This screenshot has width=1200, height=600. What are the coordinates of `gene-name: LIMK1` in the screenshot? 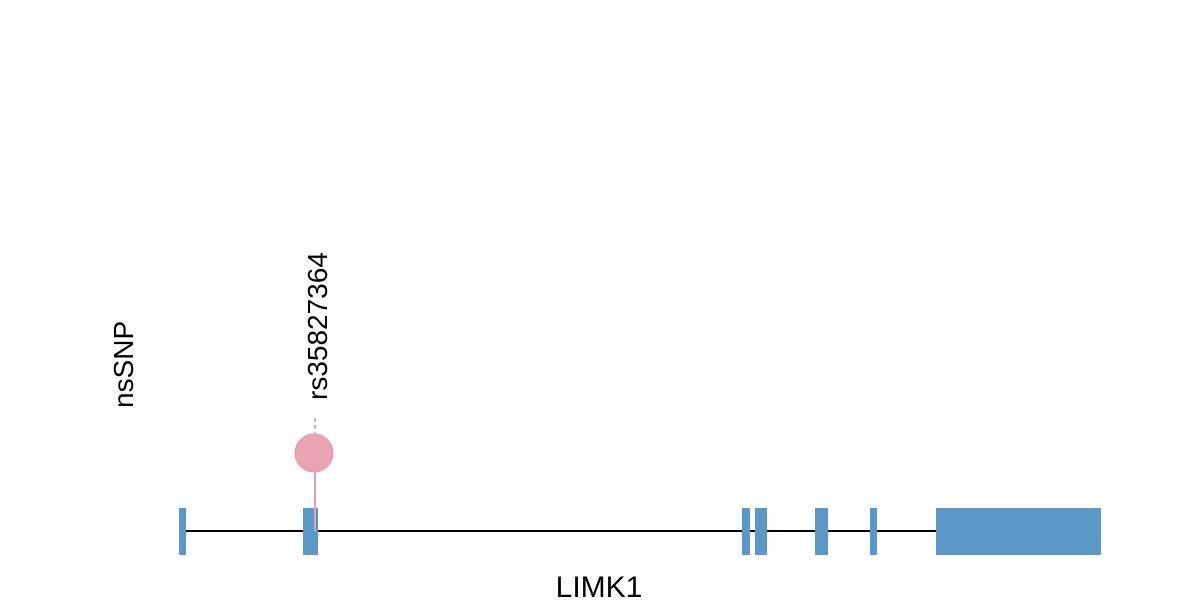 It's located at (599, 585).